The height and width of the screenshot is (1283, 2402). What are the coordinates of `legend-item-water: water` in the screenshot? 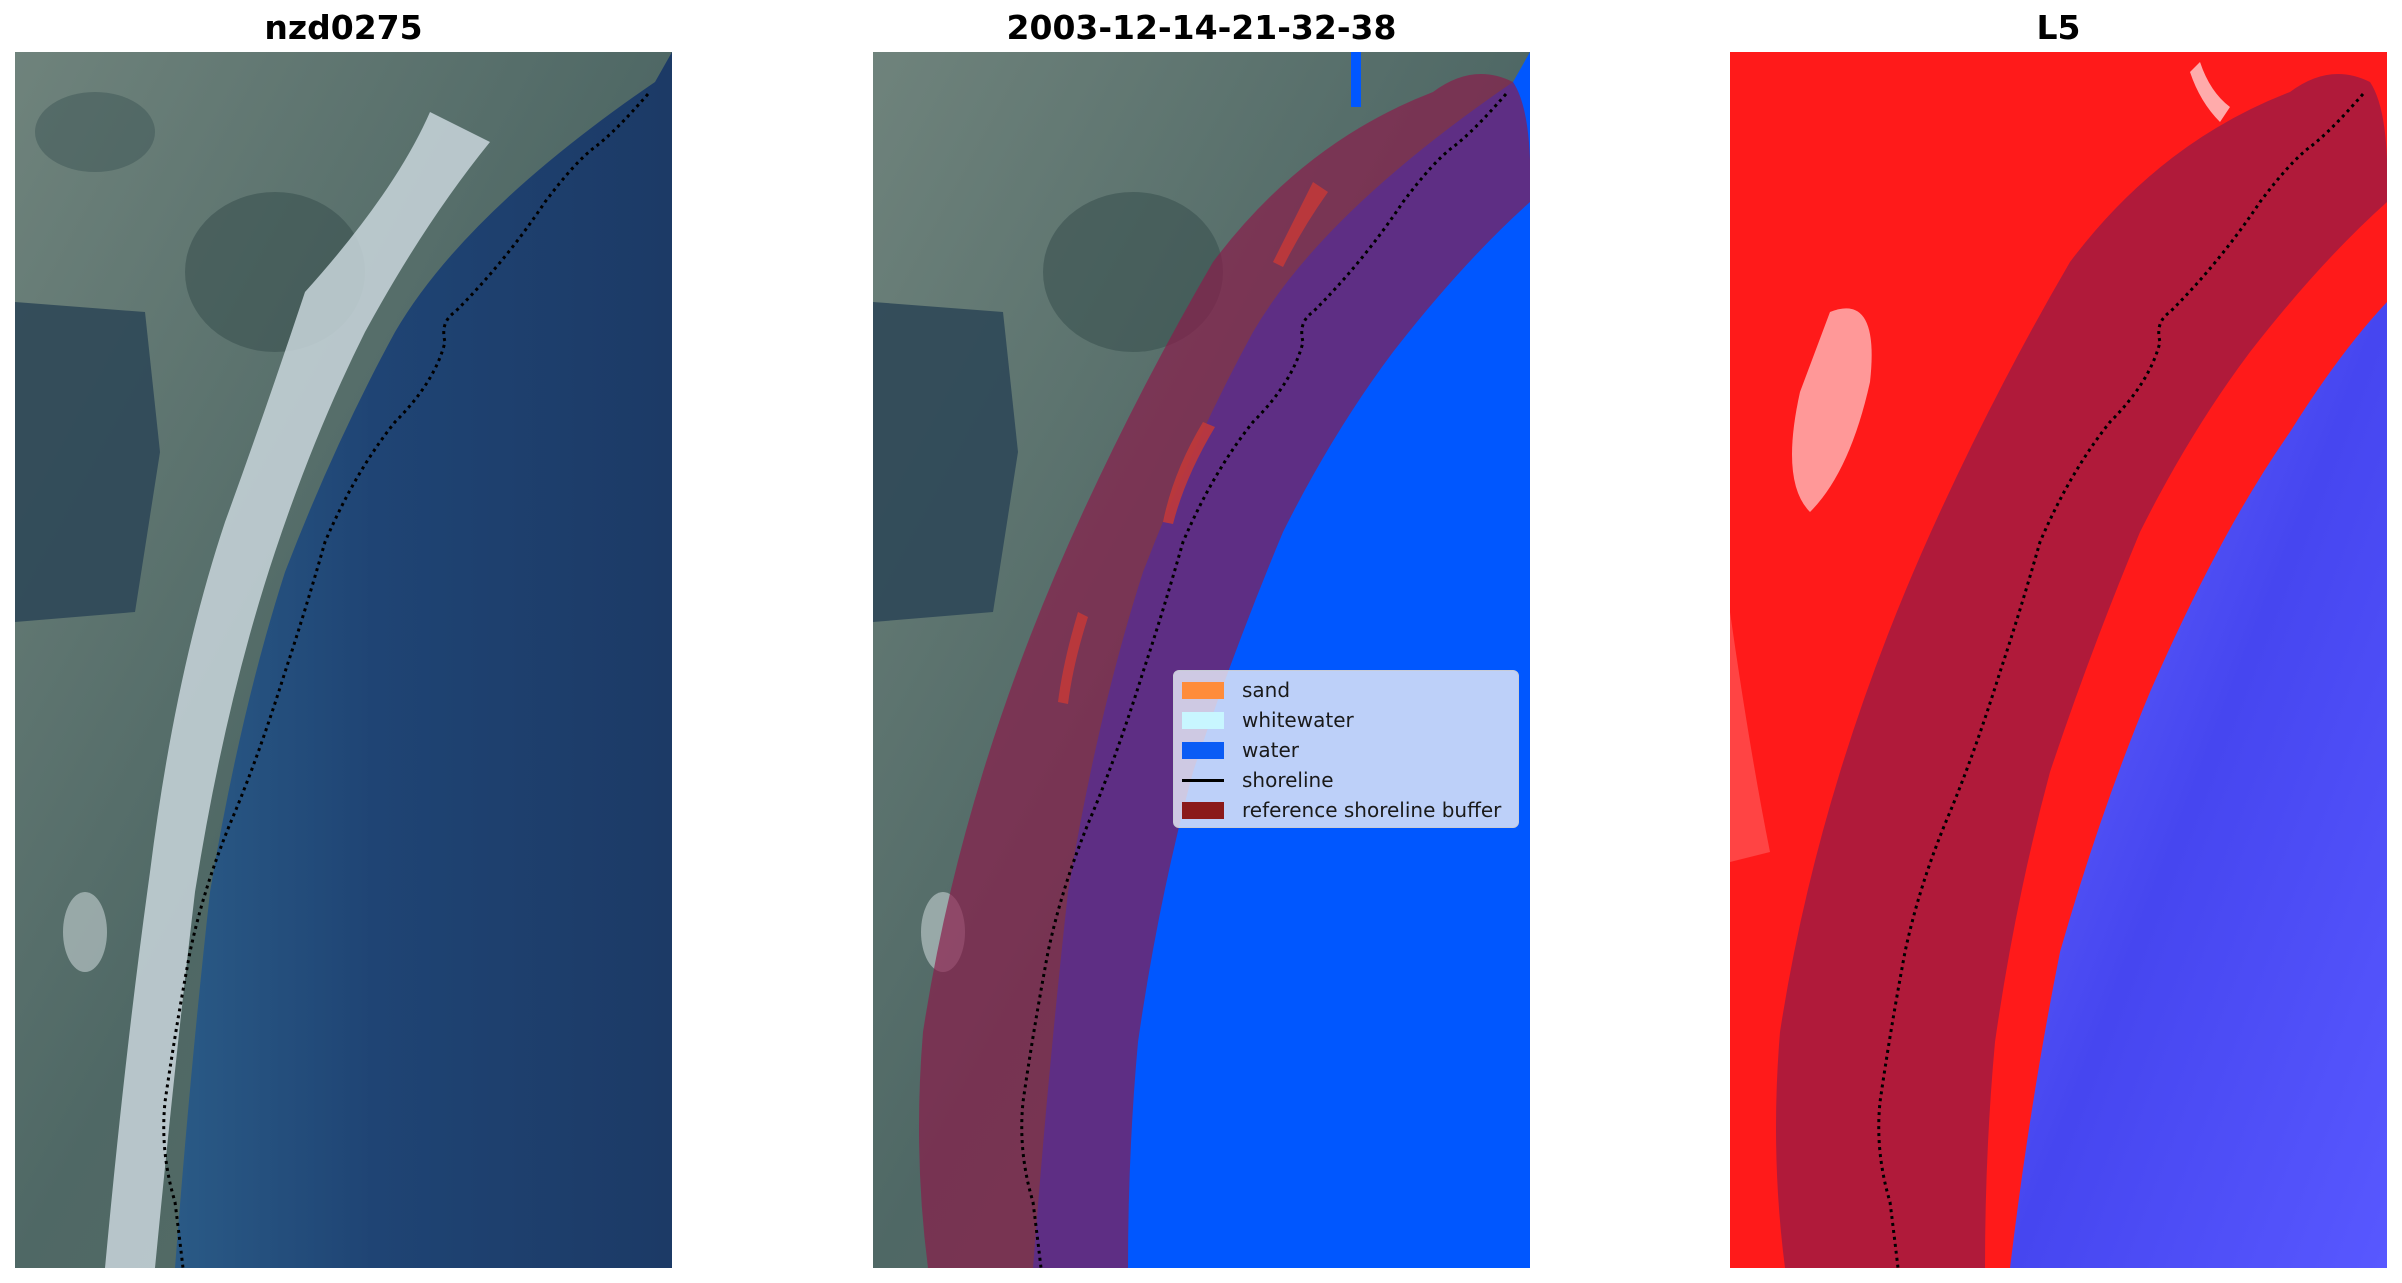 It's located at (1346, 750).